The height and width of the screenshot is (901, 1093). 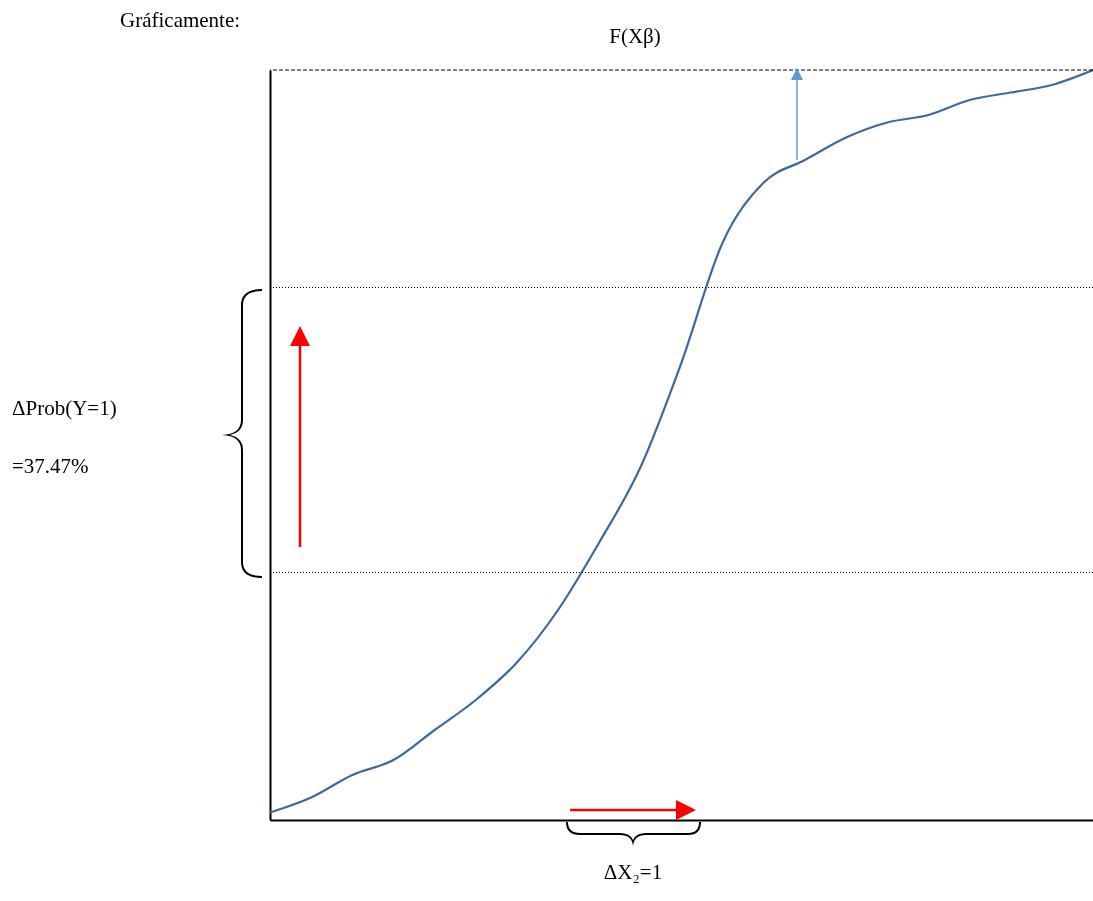 I want to click on chart-title: Gráficamente:, so click(x=180, y=20).